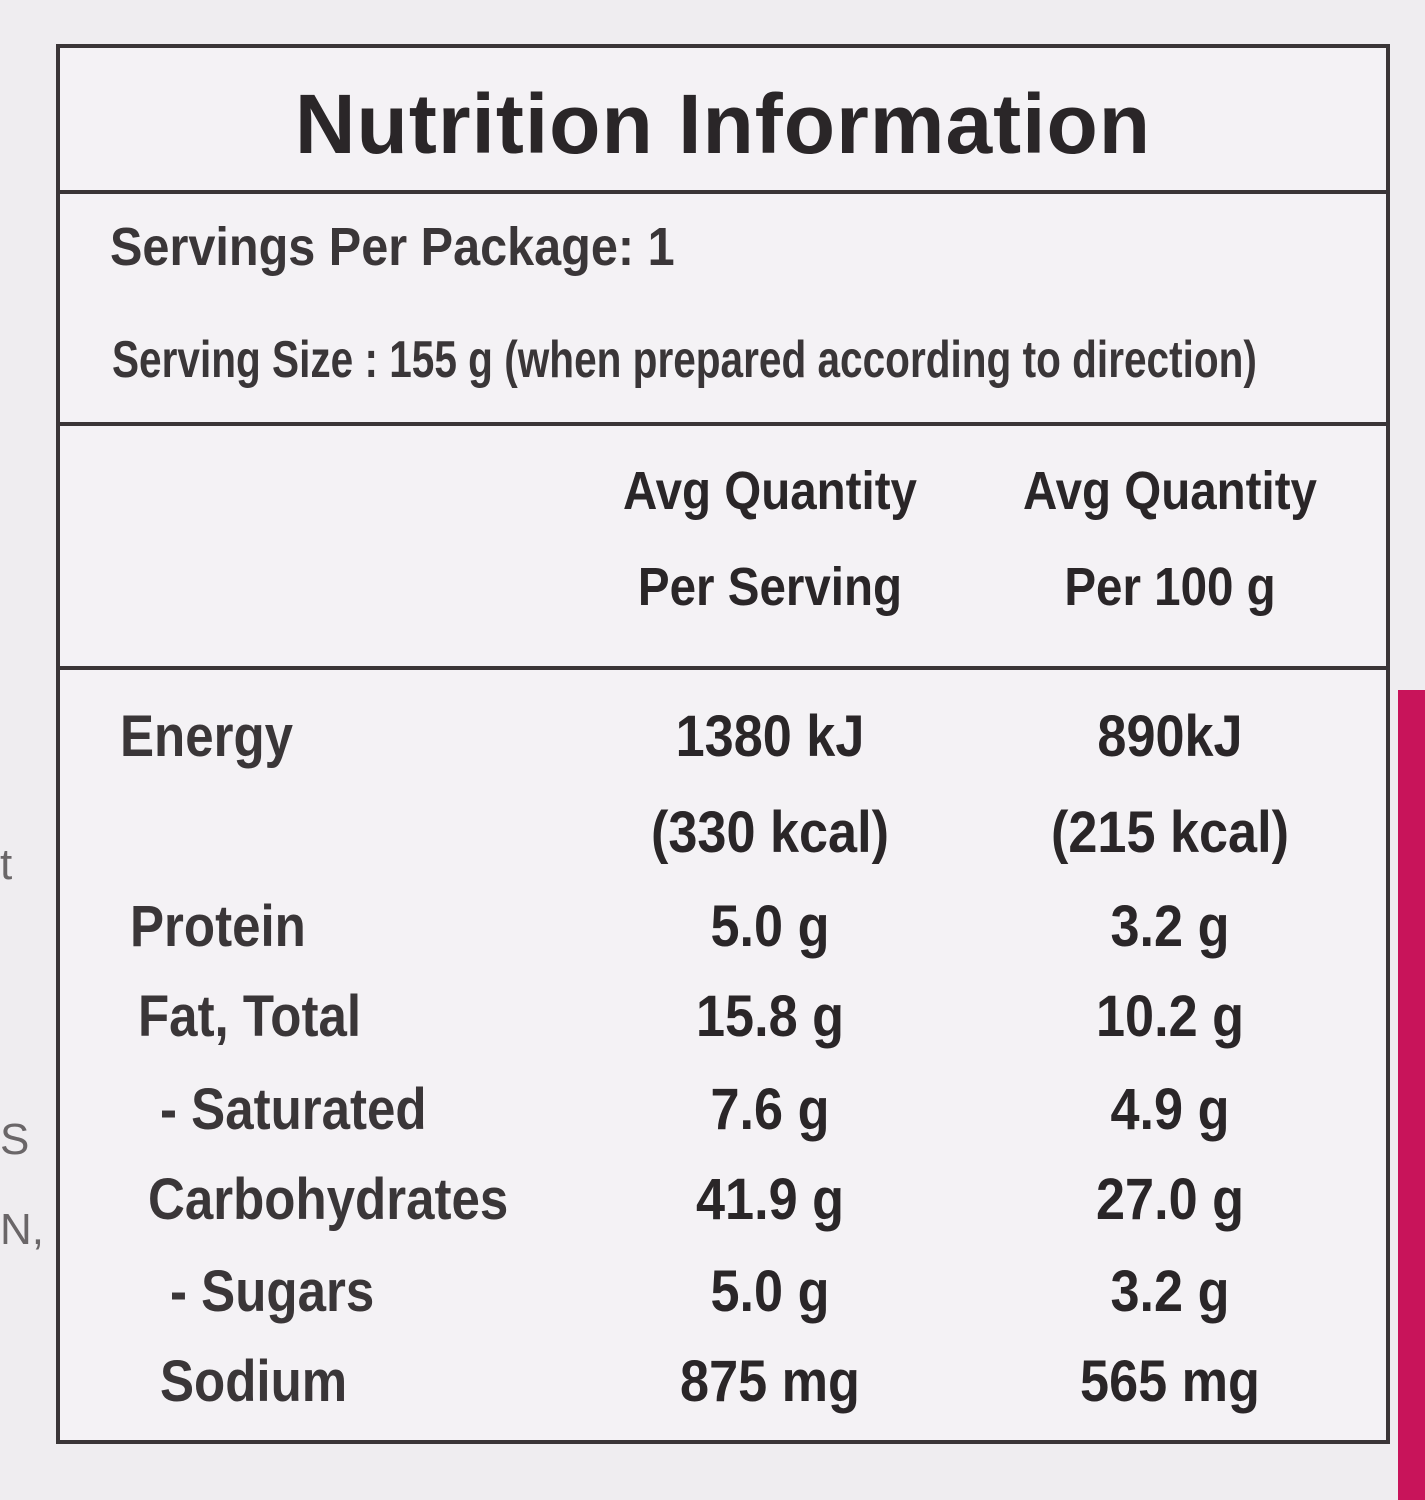 Image resolution: width=1425 pixels, height=1500 pixels. Describe the element at coordinates (293, 1109) in the screenshot. I see `nutrient-label: - Saturated` at that location.